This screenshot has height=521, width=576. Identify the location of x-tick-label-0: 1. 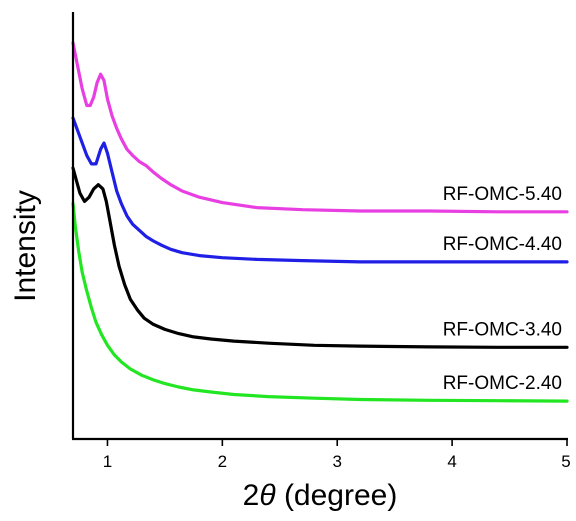
(107, 461).